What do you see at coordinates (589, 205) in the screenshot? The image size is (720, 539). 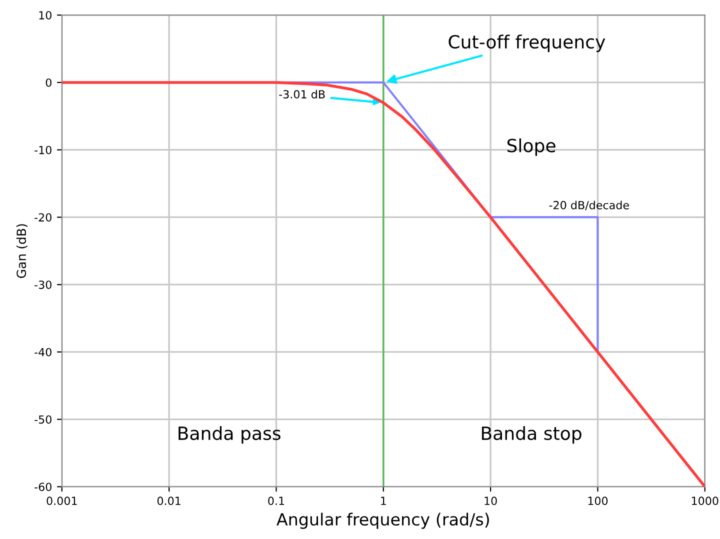 I see `annotation: -20 dB/decade` at bounding box center [589, 205].